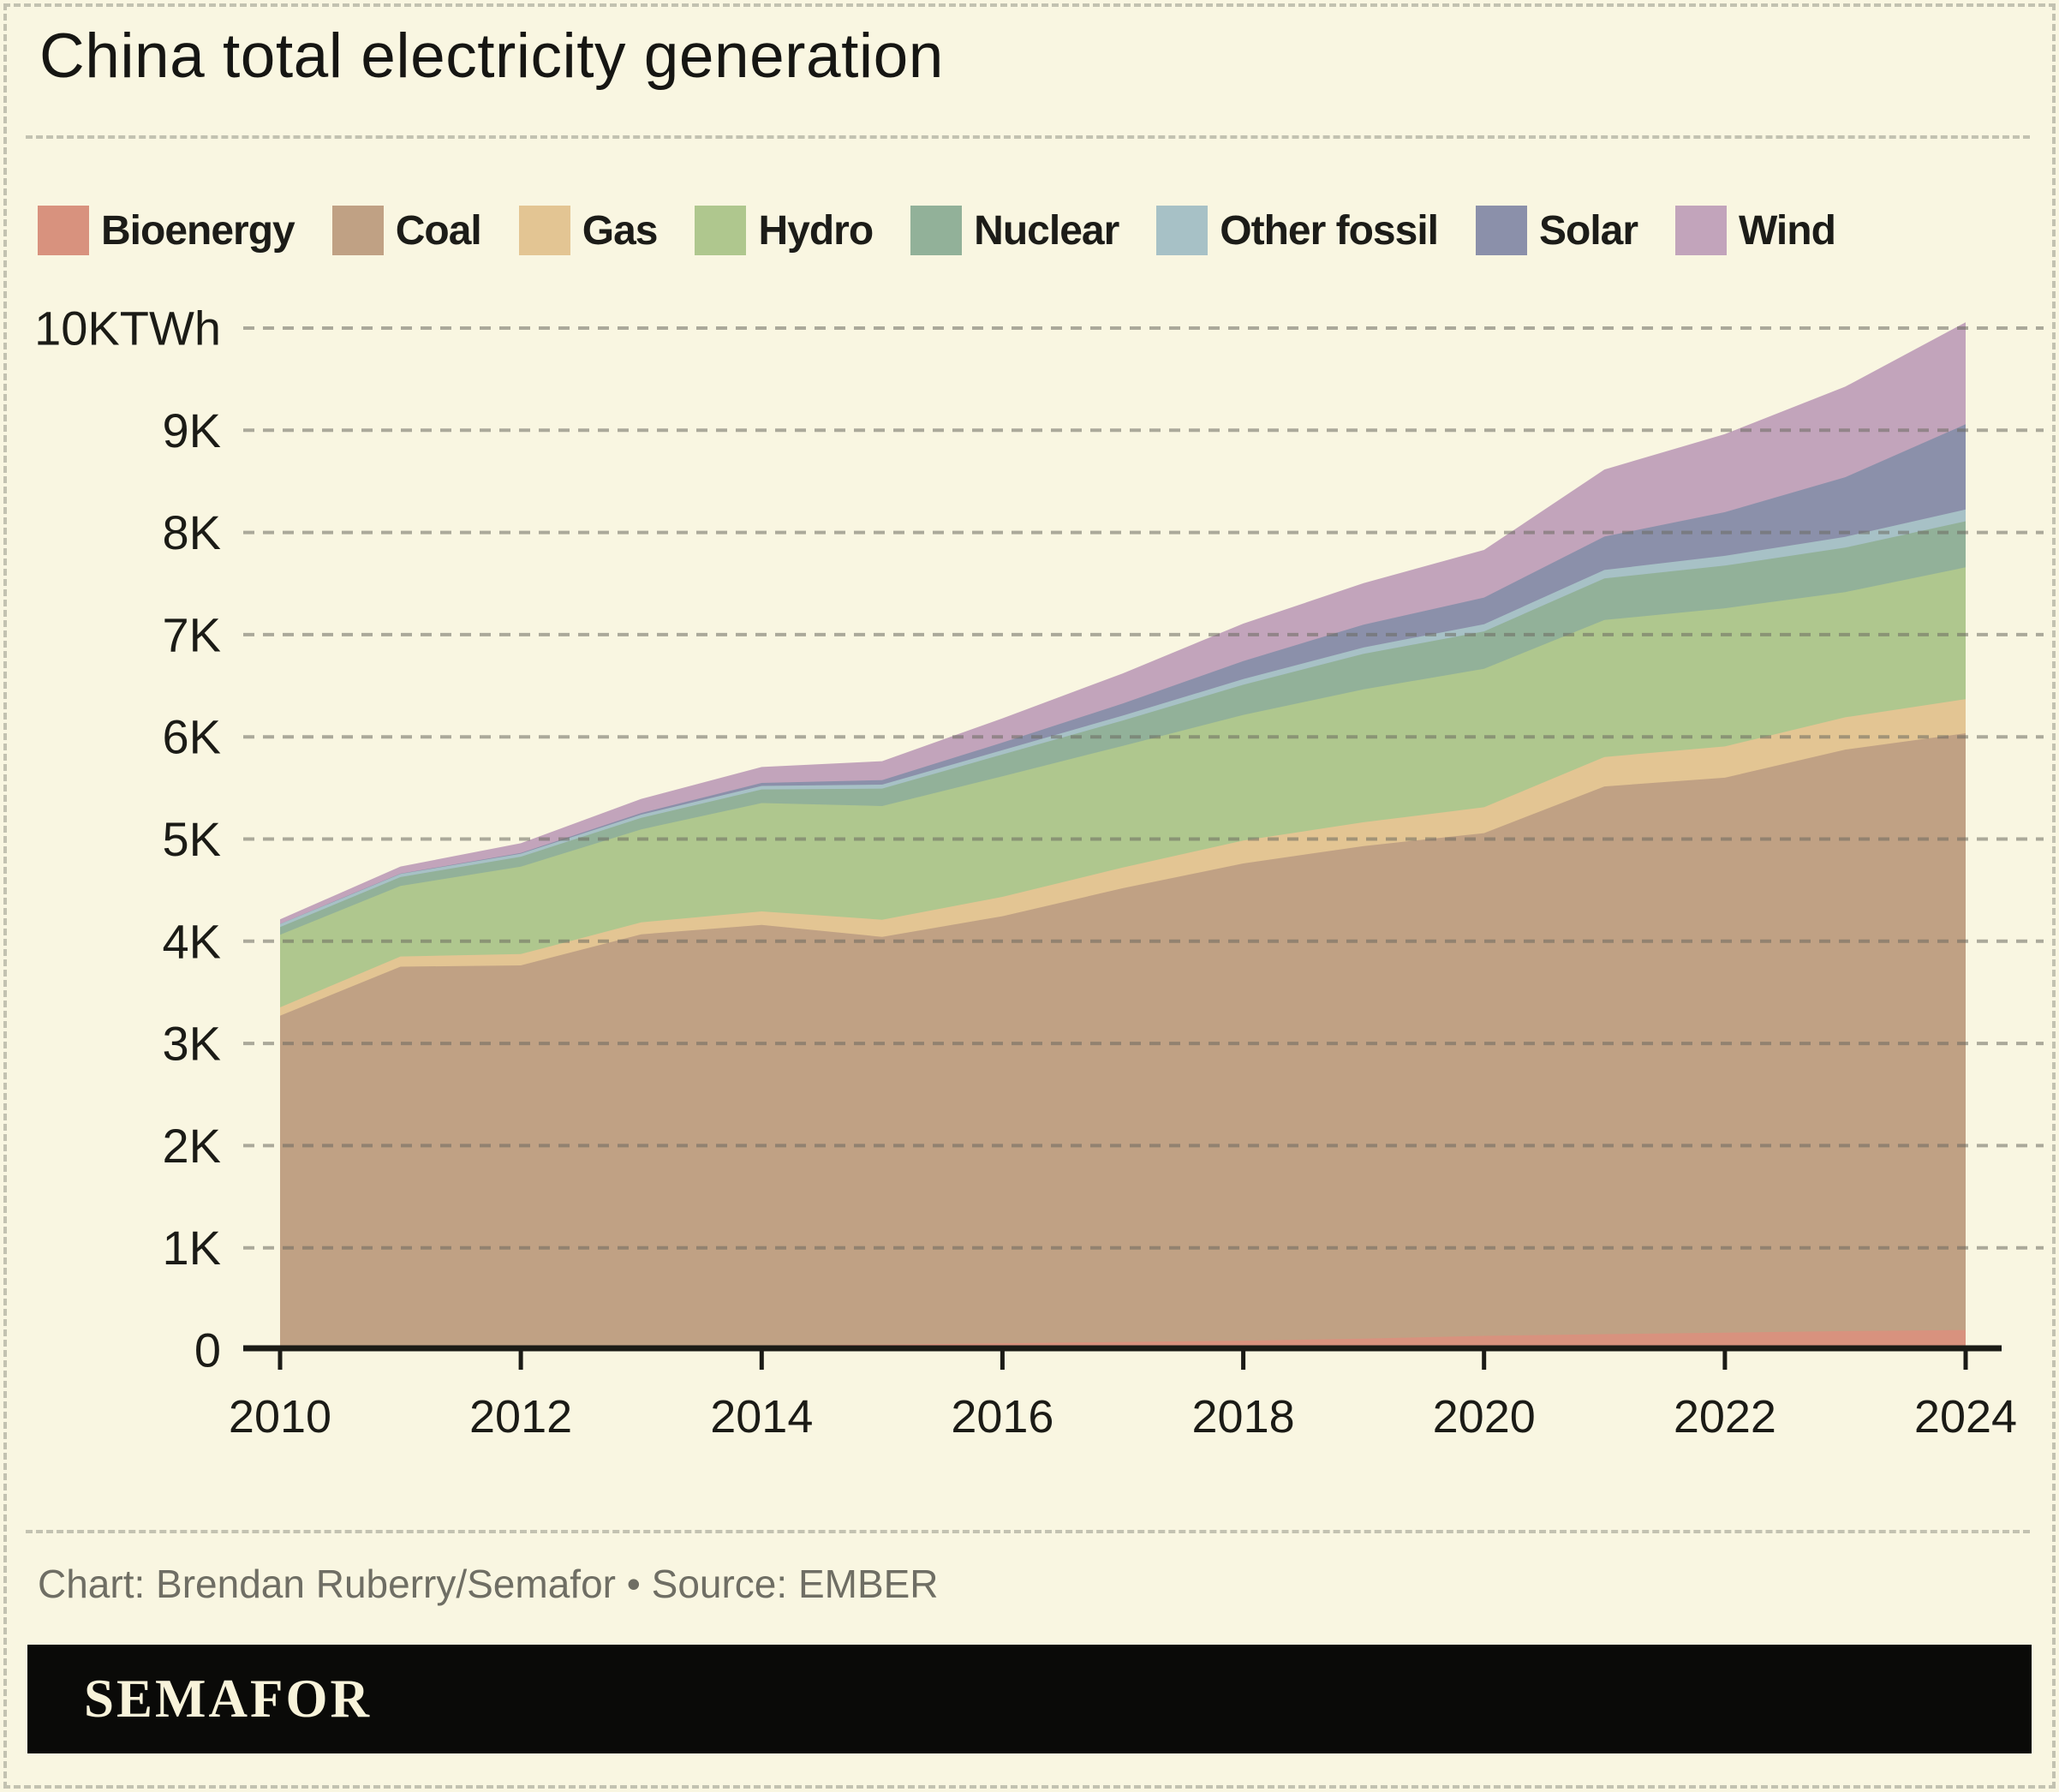  Describe the element at coordinates (192, 430) in the screenshot. I see `y-axis-label-9k: 9K` at that location.